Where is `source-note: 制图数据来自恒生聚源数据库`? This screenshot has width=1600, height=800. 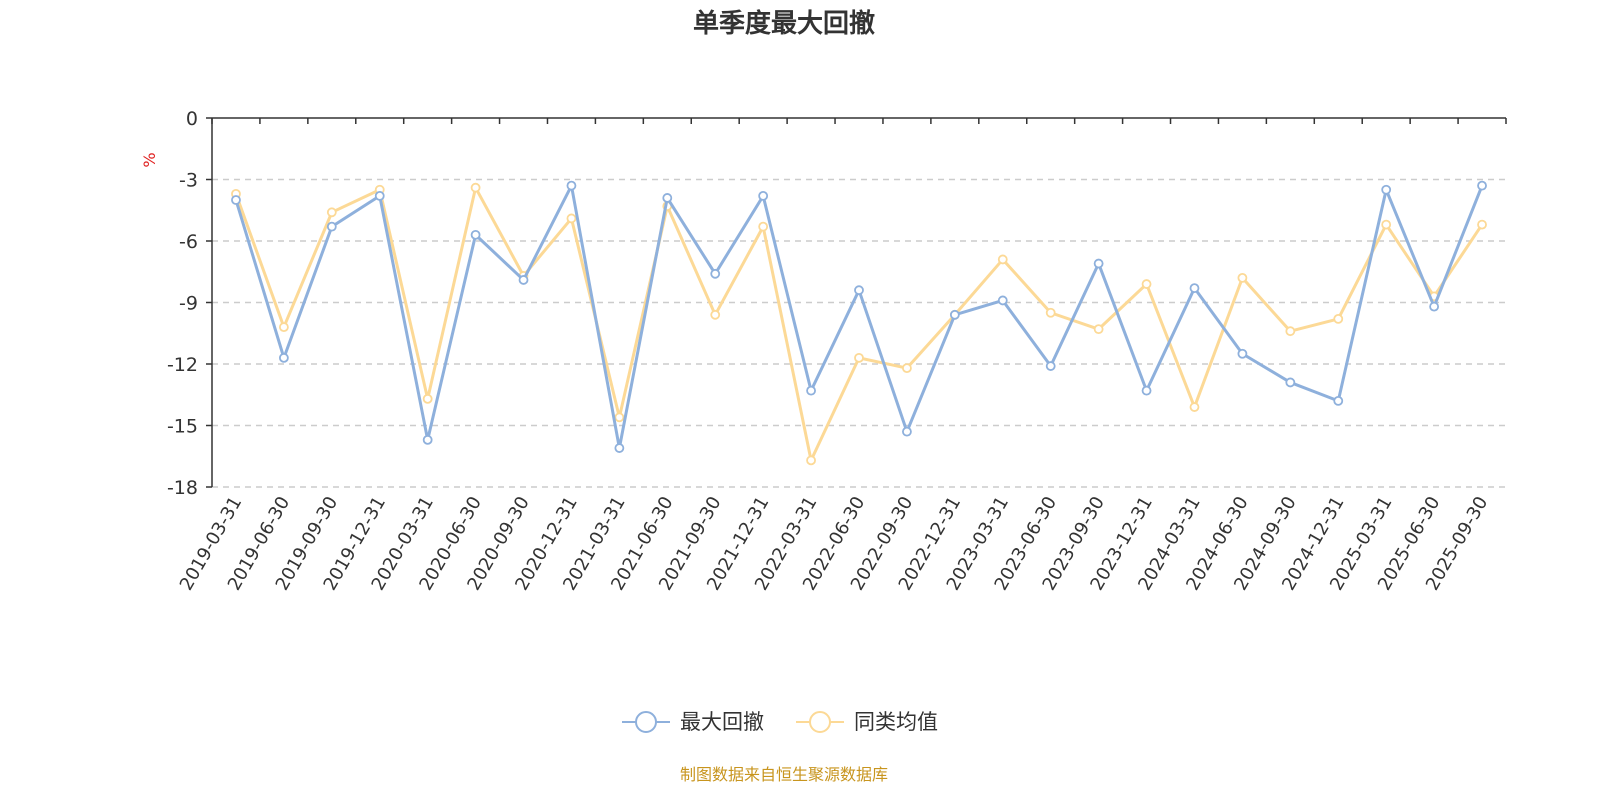
source-note: 制图数据来自恒生聚源数据库 is located at coordinates (784, 774).